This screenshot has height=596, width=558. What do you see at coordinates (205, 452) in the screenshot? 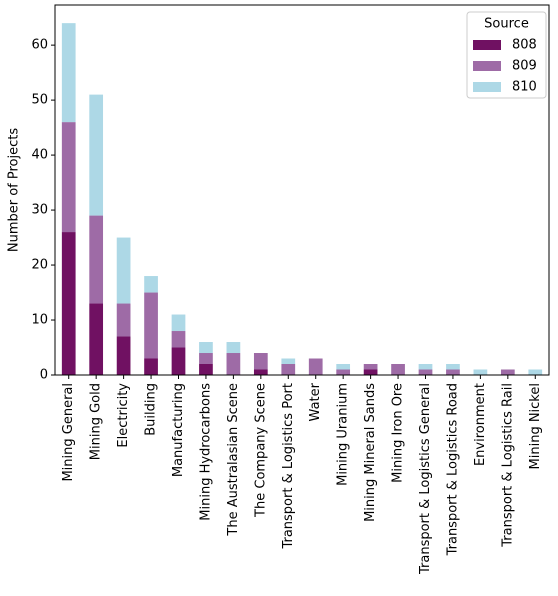
I see `x-tick-label: Mining Hydrocarbons` at bounding box center [205, 452].